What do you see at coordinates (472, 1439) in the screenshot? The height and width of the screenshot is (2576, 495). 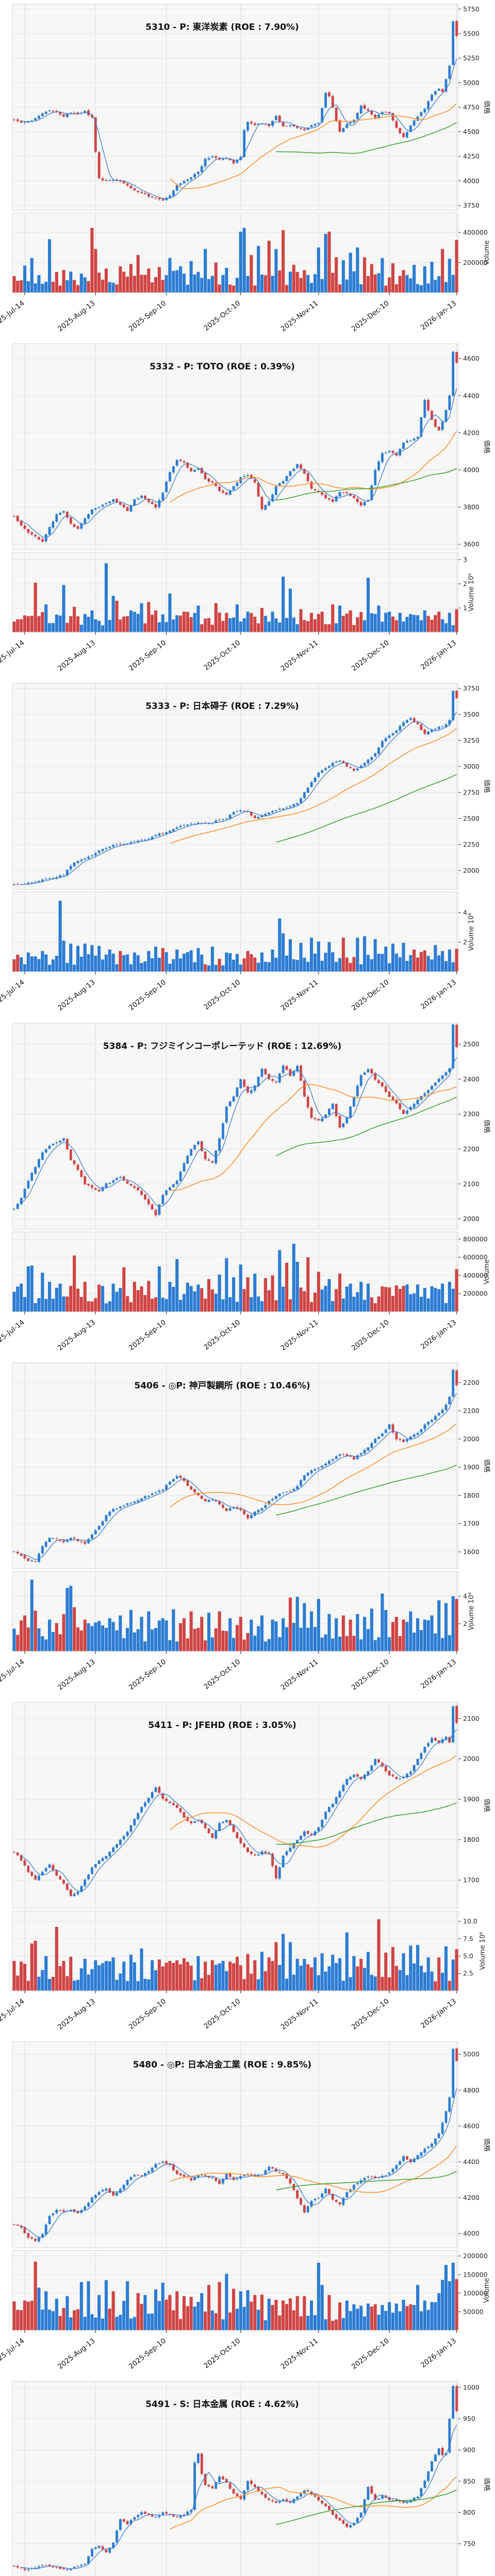 I see `svg-text: 2000` at bounding box center [472, 1439].